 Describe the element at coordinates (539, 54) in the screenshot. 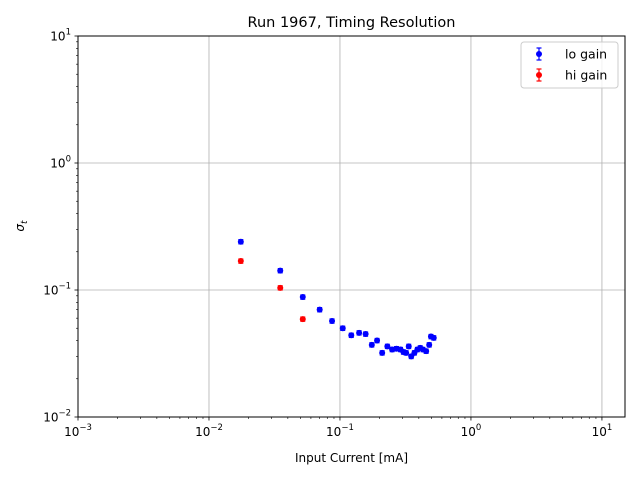

I see `legend-marker-lo-gain` at that location.